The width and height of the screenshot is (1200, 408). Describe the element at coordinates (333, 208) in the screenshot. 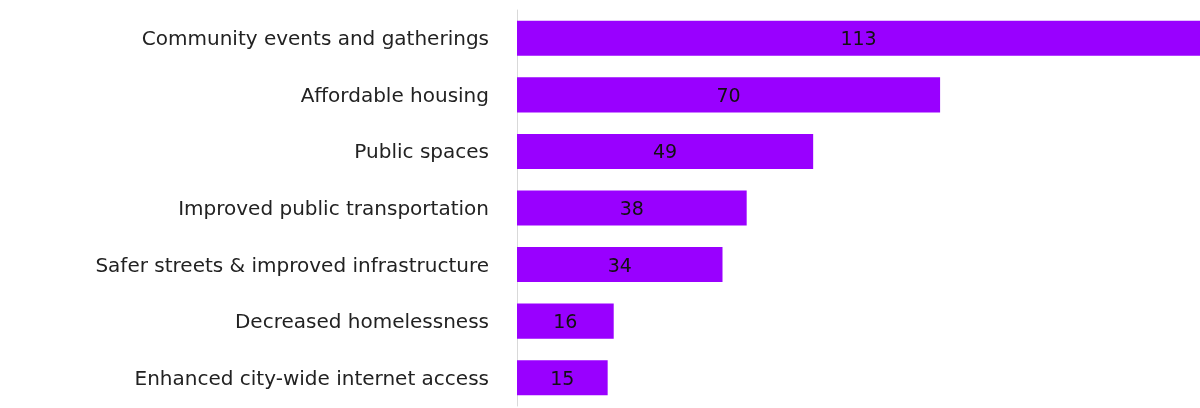

I see `y-tick-label: Improved public transportation` at that location.